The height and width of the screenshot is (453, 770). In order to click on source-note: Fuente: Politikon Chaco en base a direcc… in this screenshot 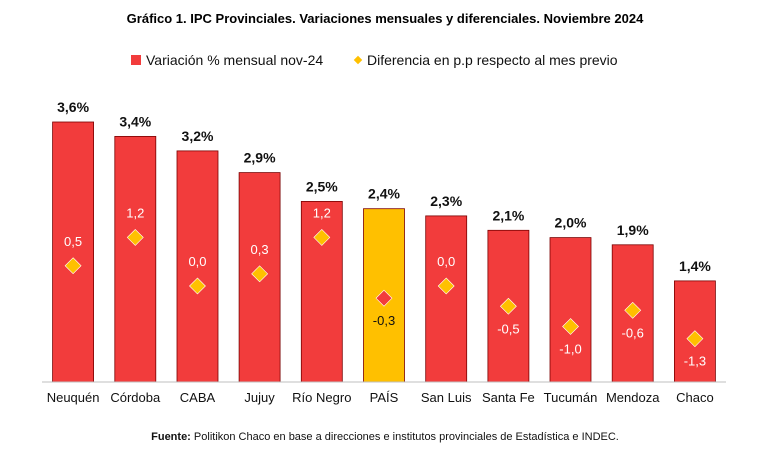, I will do `click(385, 437)`.